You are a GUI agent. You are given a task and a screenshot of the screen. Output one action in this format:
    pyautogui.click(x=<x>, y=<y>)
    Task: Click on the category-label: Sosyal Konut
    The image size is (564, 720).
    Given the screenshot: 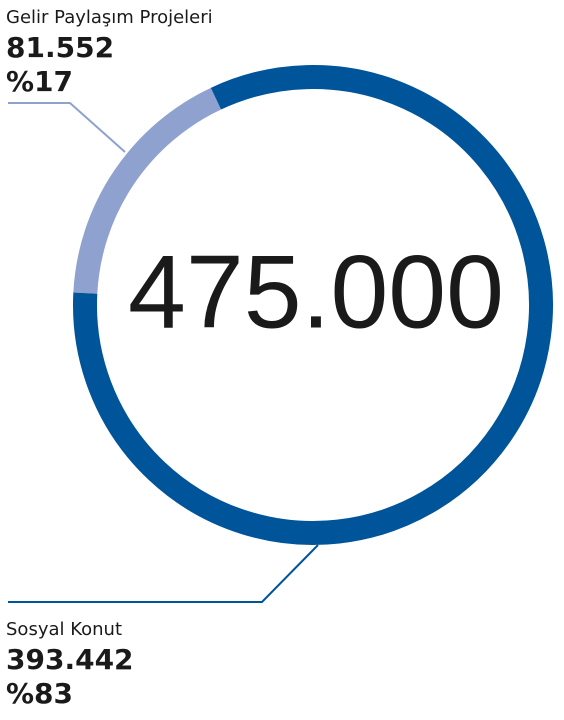 What is the action you would take?
    pyautogui.click(x=64, y=629)
    